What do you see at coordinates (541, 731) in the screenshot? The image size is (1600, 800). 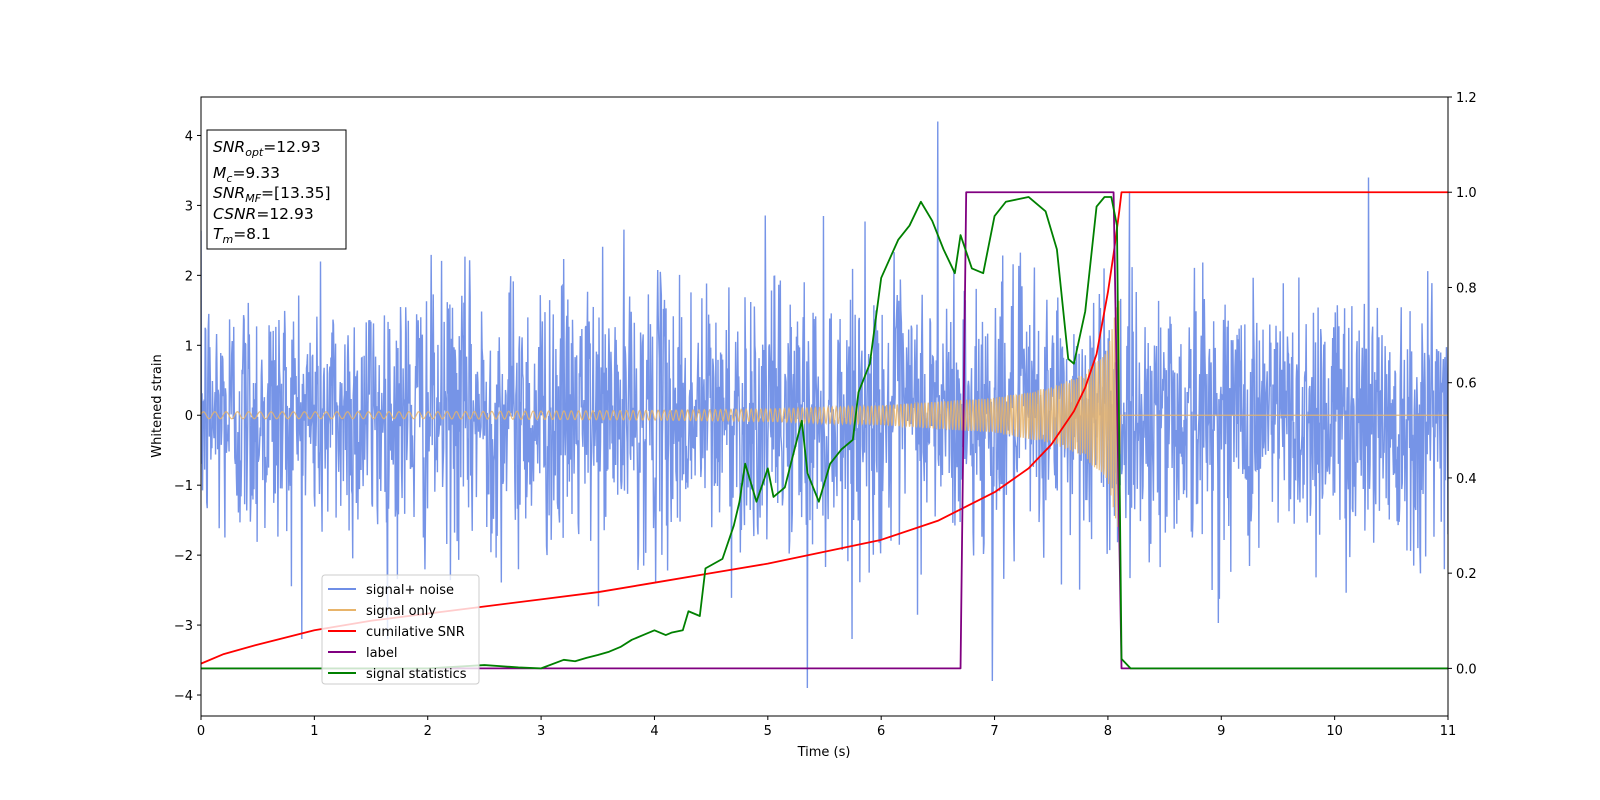 I see `x-tick-label: 3` at bounding box center [541, 731].